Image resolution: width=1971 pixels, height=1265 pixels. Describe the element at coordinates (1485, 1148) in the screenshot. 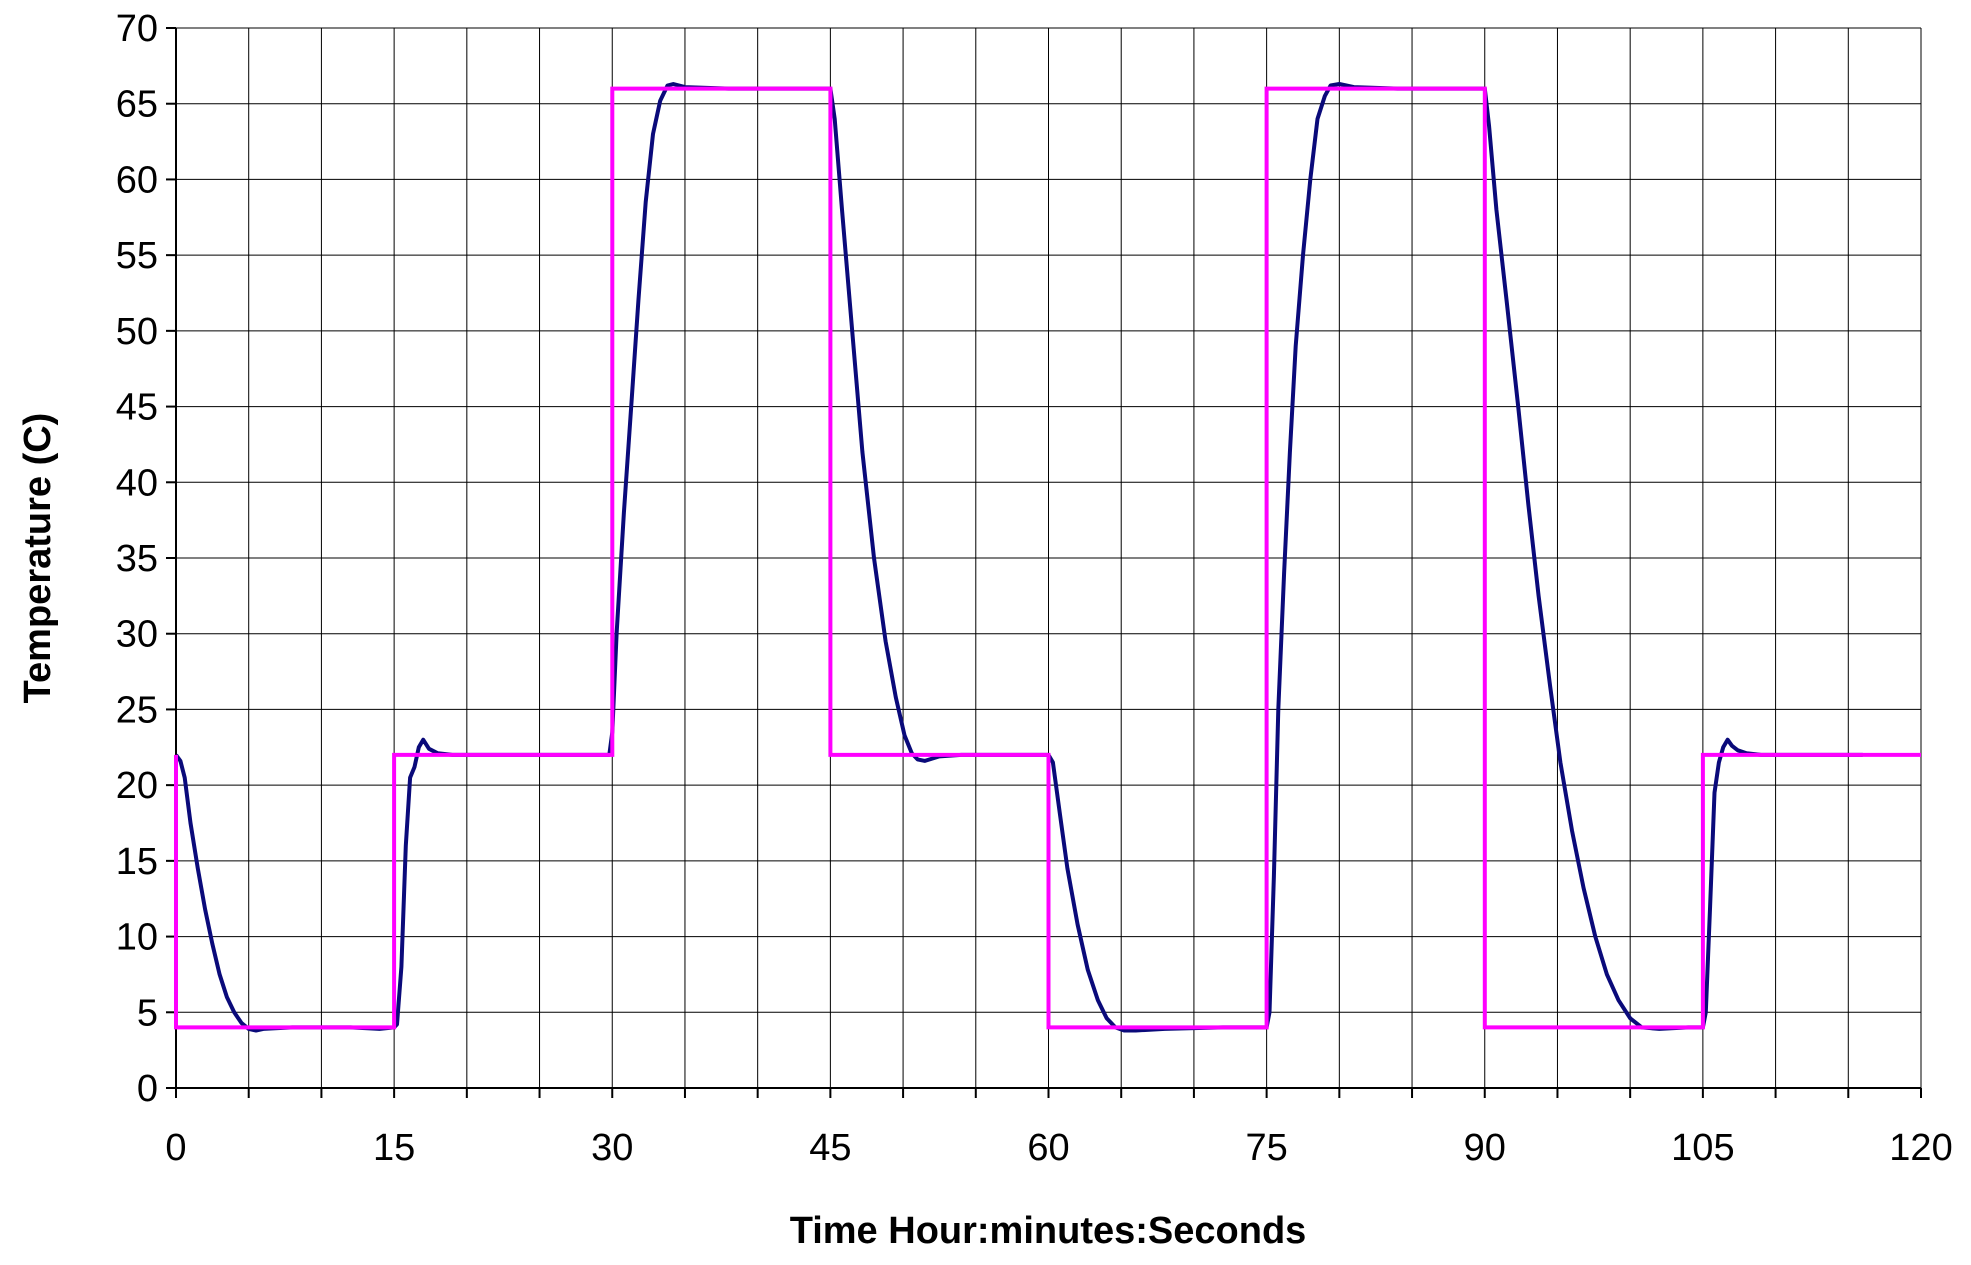

I see `x-tick-label: 90` at that location.